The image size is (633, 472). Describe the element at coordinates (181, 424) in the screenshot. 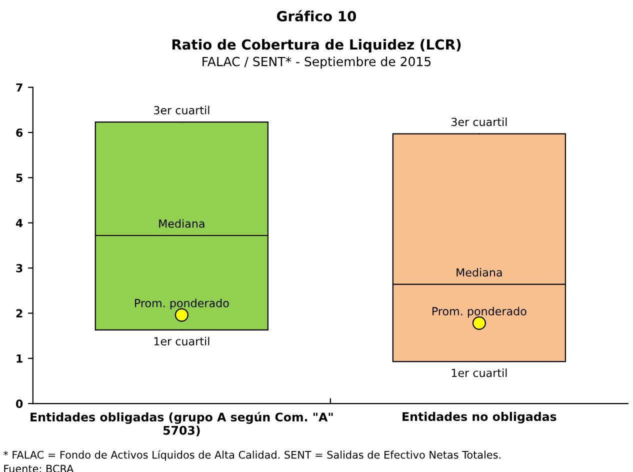

I see `x-tick-label: Entidades obligadas (grupo A según Com. "A" 5703)` at that location.